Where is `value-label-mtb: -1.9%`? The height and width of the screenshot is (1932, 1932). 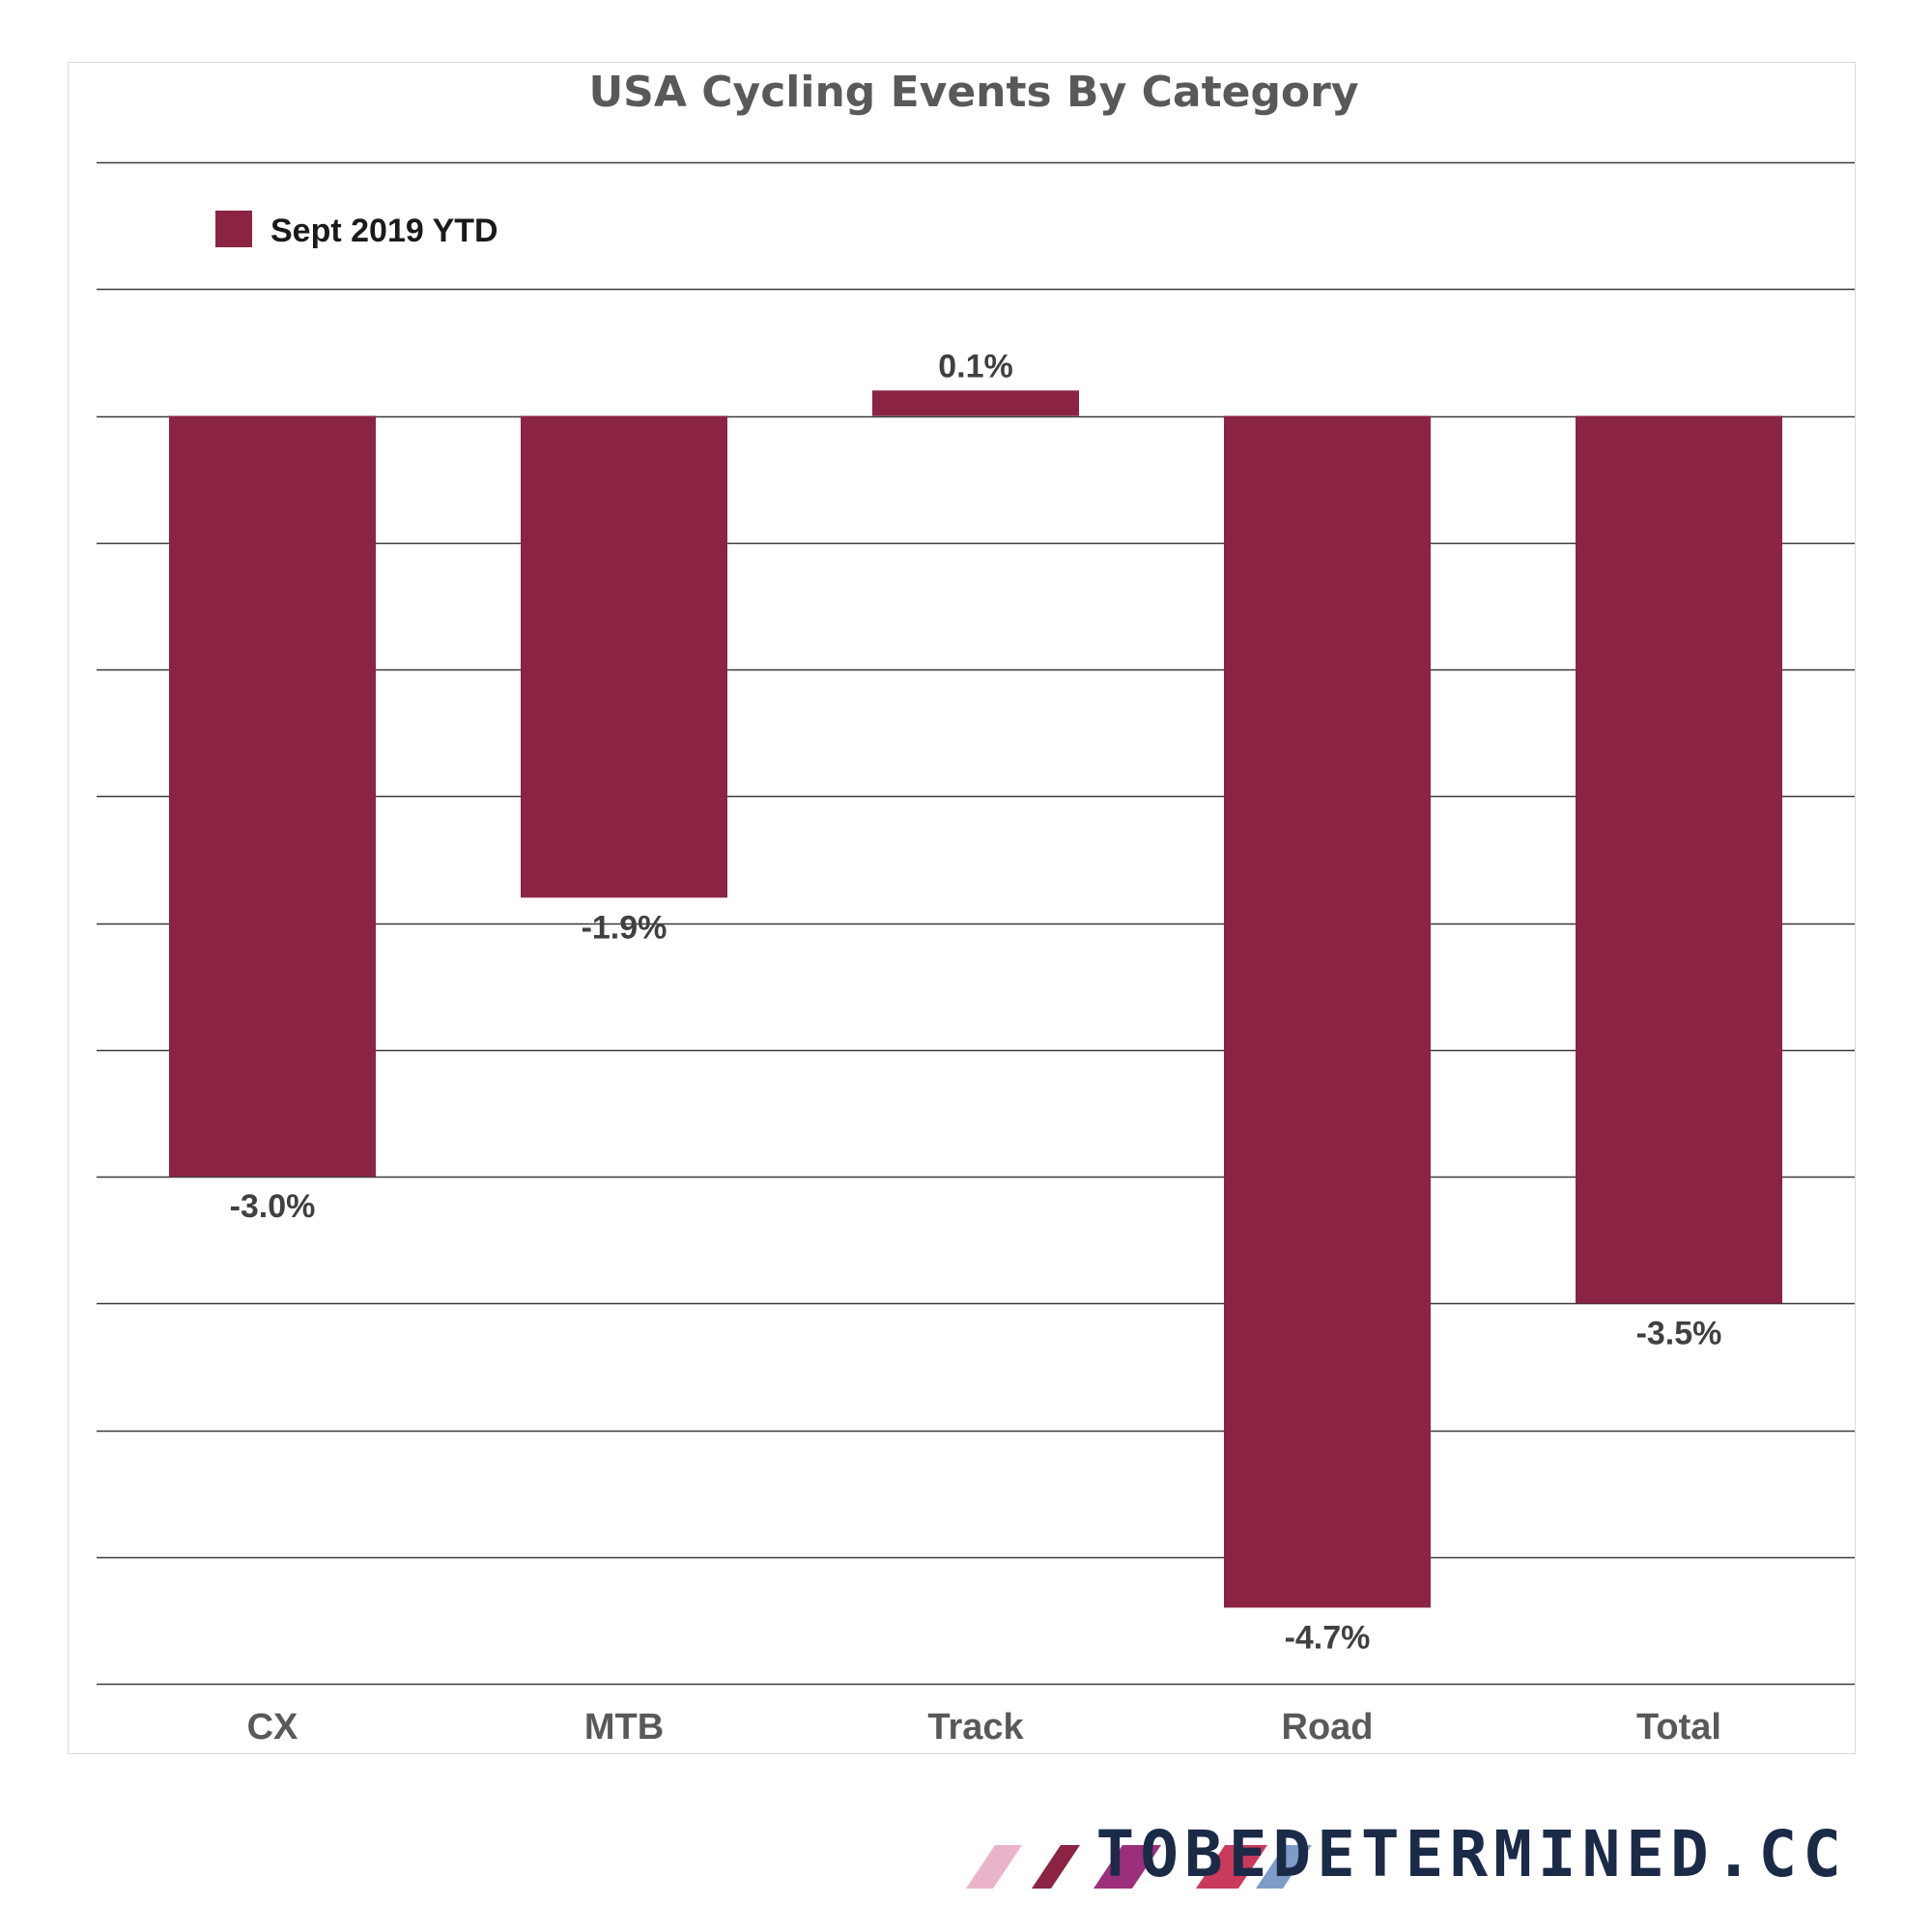
value-label-mtb: -1.9% is located at coordinates (625, 927).